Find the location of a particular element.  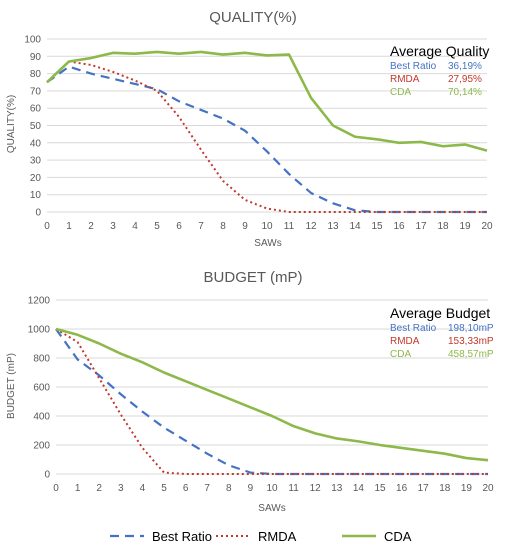

legend-label-best-ratio: Best Ratio is located at coordinates (182, 536).